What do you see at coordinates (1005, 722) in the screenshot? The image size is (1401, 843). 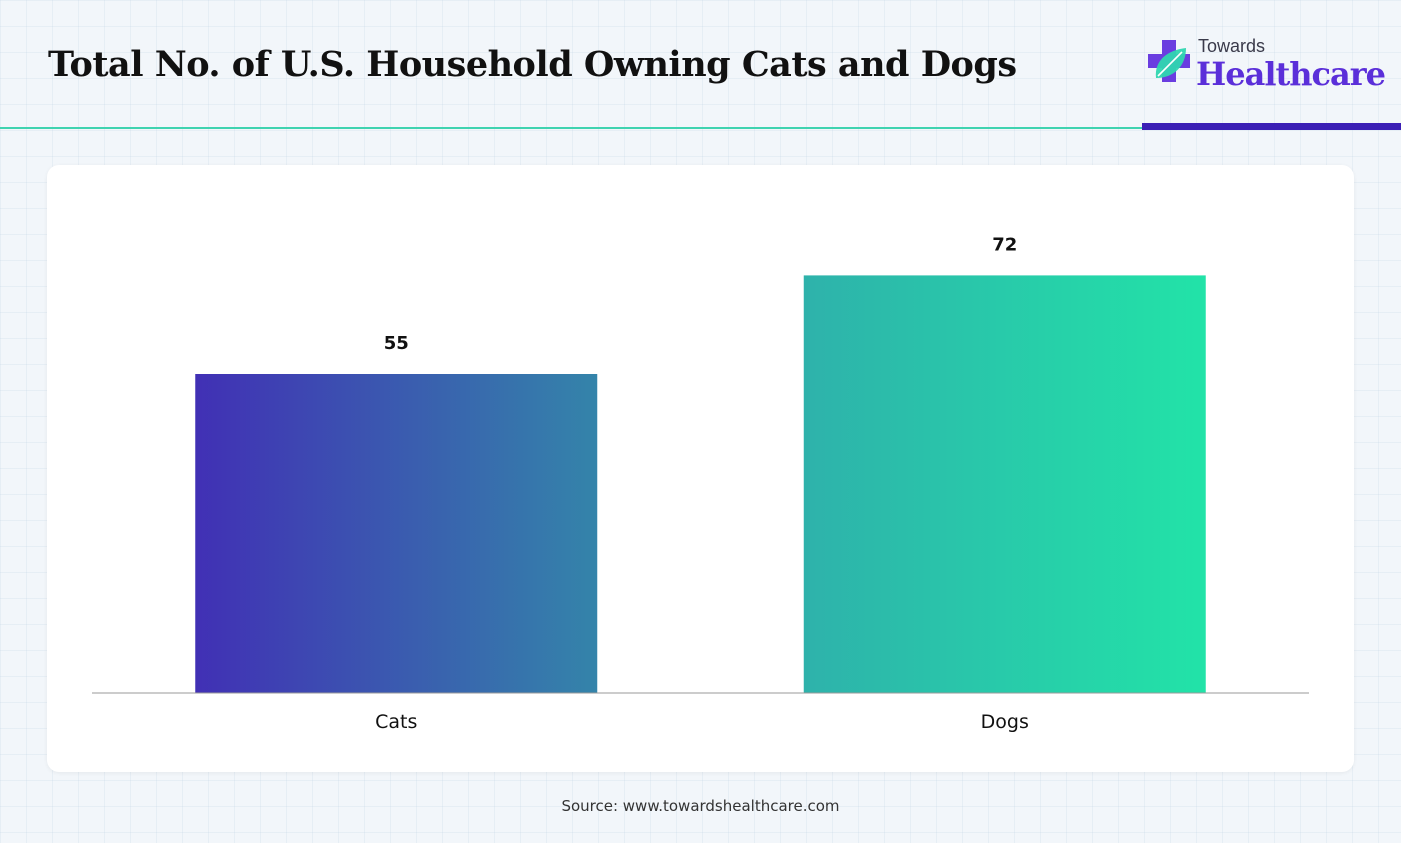 I see `category-label-dogs: Dogs` at bounding box center [1005, 722].